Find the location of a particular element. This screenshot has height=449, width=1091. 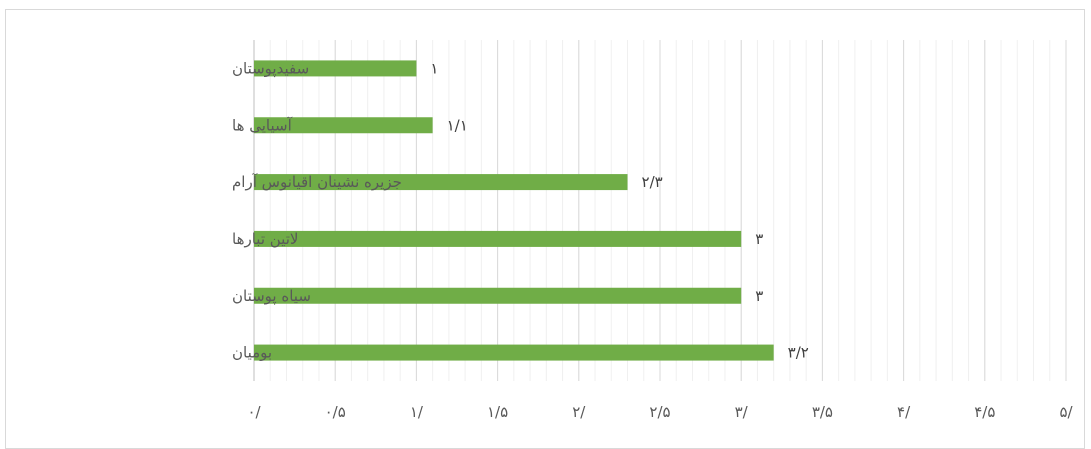

x-tick-label: ۰/۵ is located at coordinates (335, 412).